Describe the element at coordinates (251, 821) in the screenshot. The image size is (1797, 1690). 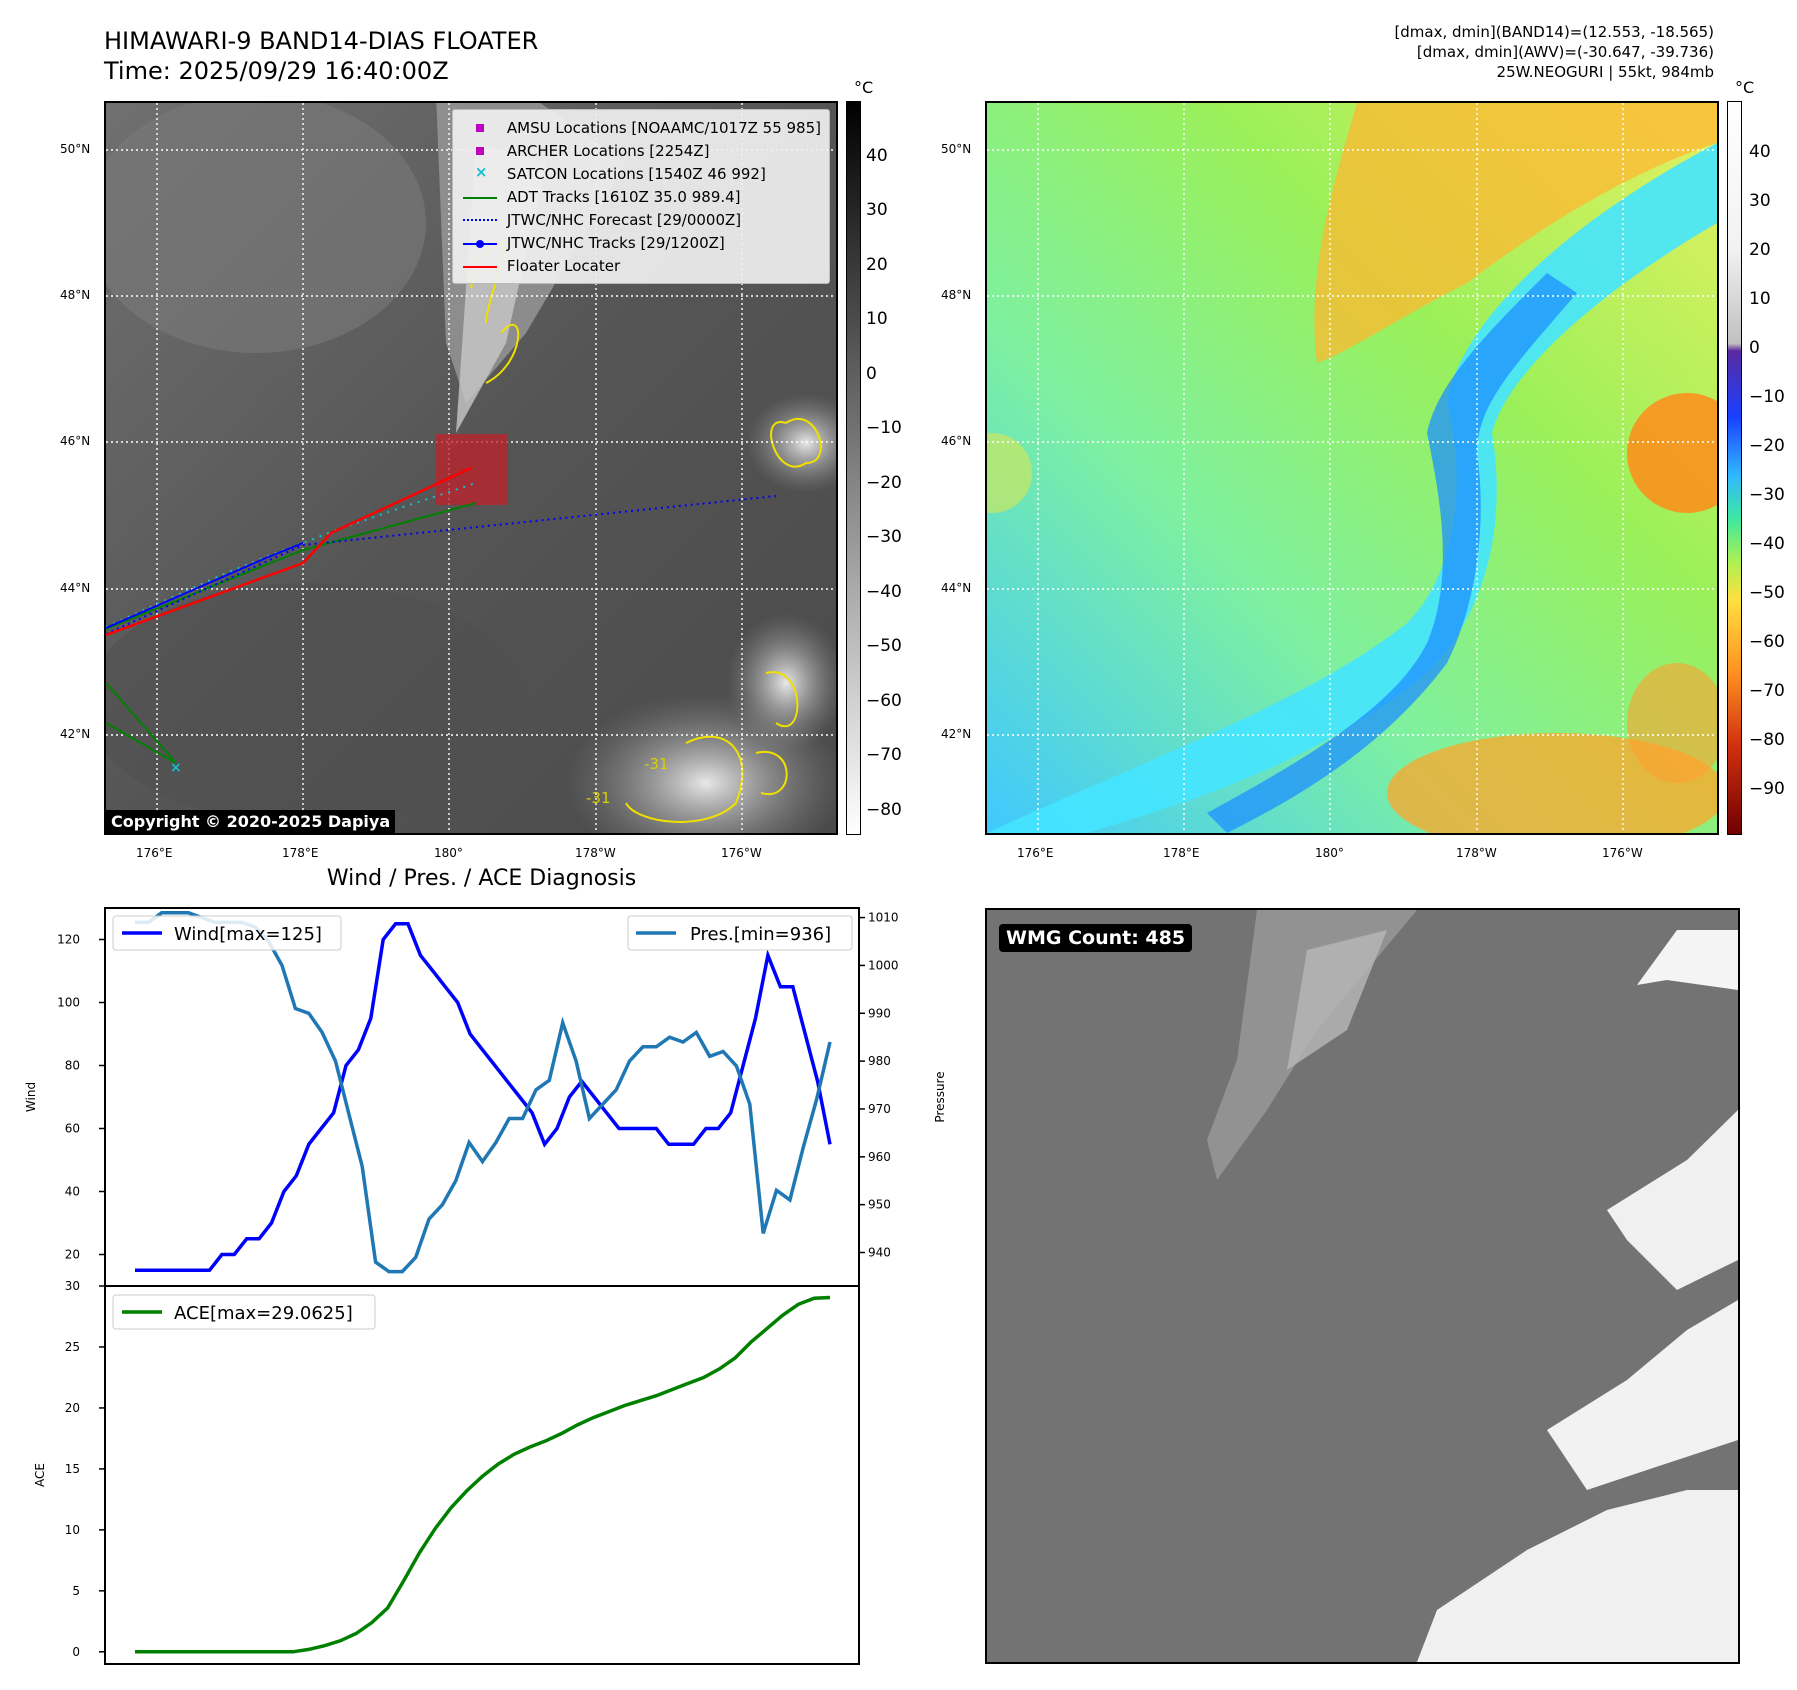
I see `copyright-badge: Copyright © 2020-2025 Dapiya` at that location.